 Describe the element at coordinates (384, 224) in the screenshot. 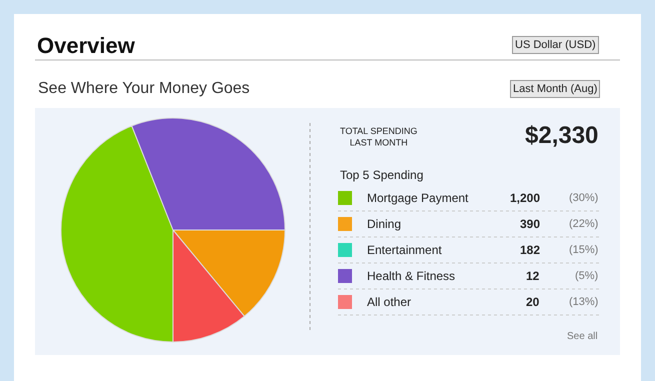

I see `category-label: Dining` at that location.